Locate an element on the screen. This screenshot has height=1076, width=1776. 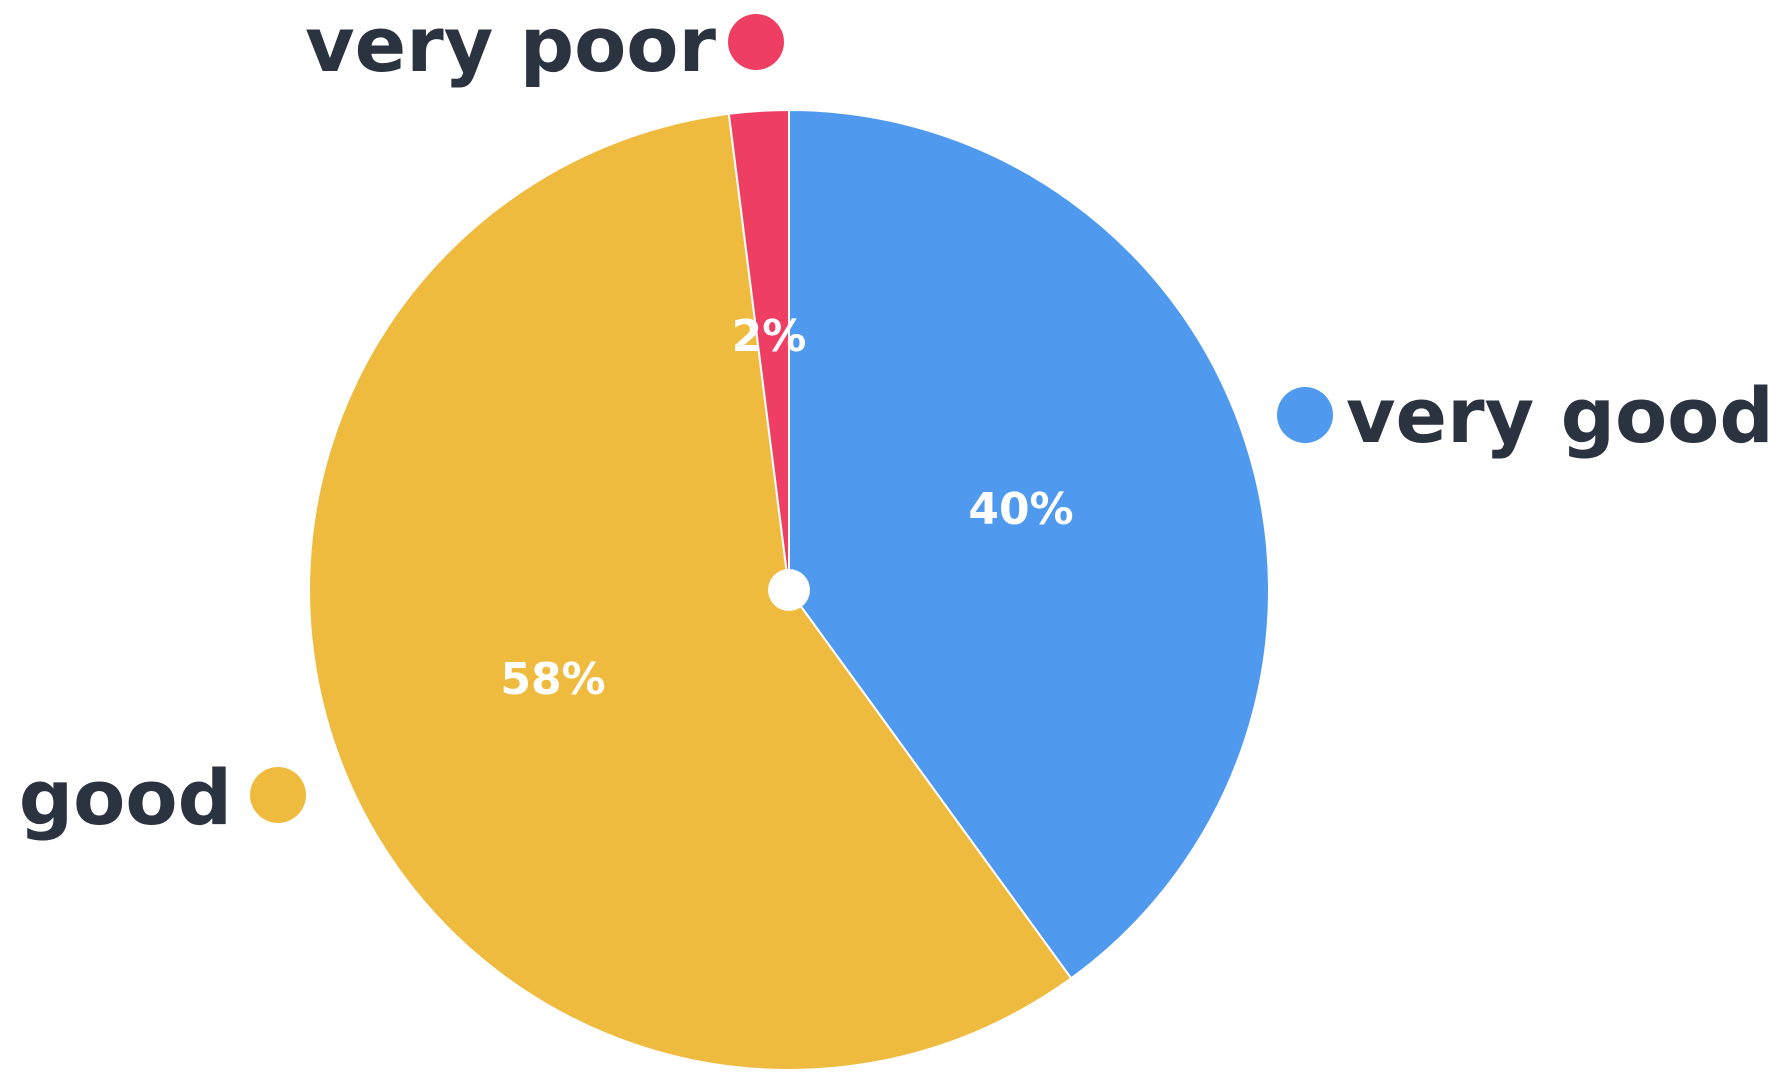
center-dot is located at coordinates (789, 590).